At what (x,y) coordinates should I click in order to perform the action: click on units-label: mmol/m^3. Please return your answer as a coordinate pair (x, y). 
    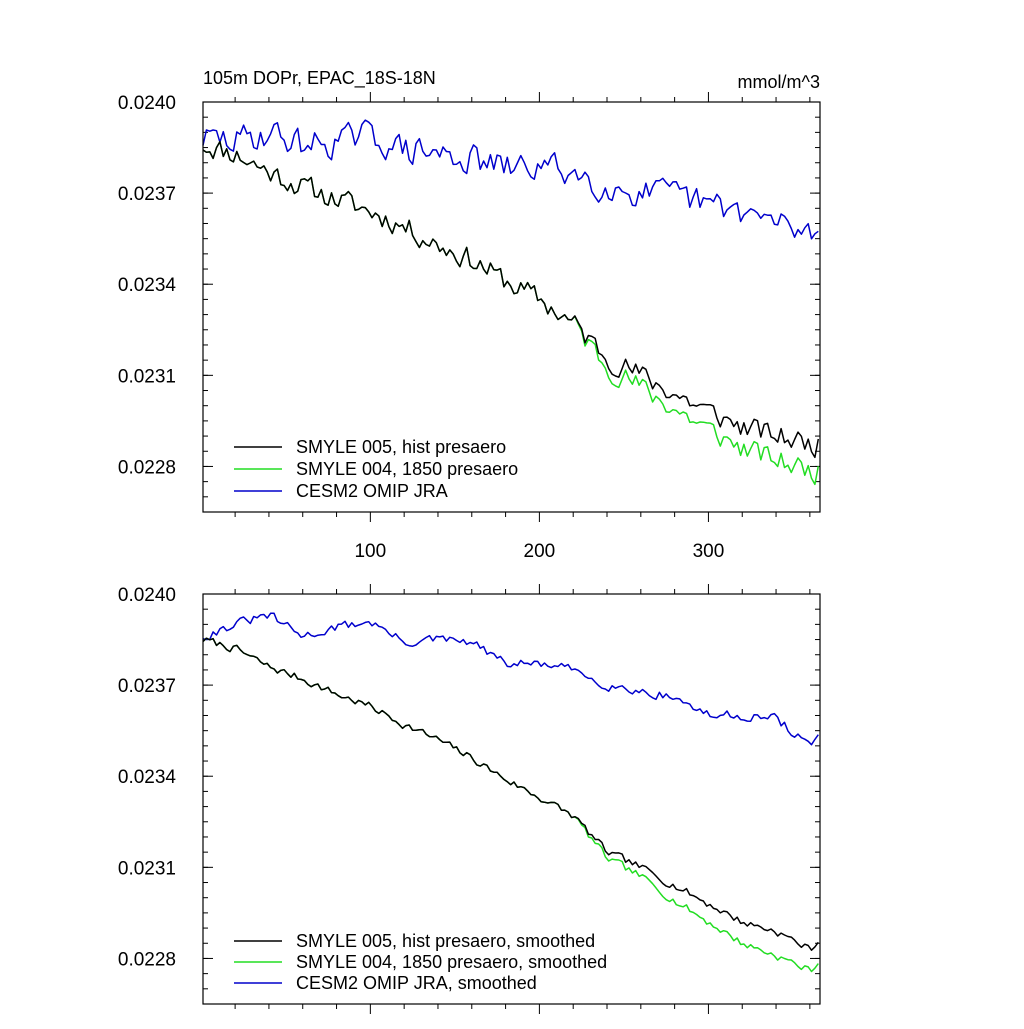
    Looking at the image, I should click on (779, 82).